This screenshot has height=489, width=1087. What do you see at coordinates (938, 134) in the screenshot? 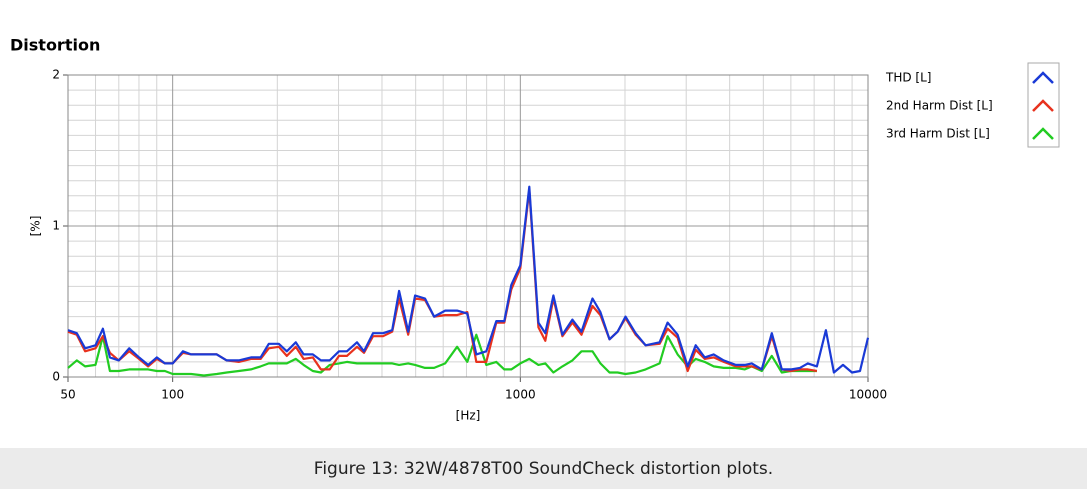
I see `legend-label: 3rd Harm Dist [L]` at bounding box center [938, 134].